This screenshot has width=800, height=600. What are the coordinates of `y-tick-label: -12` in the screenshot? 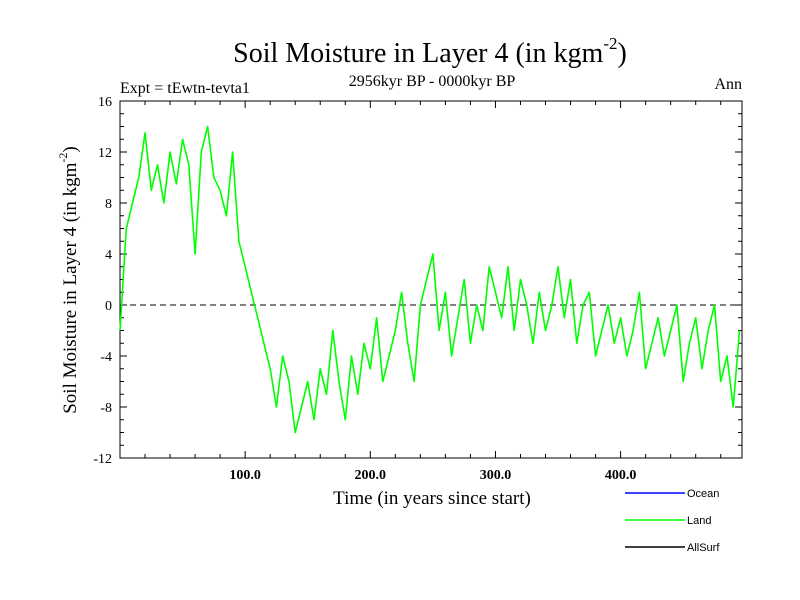 It's located at (102, 459).